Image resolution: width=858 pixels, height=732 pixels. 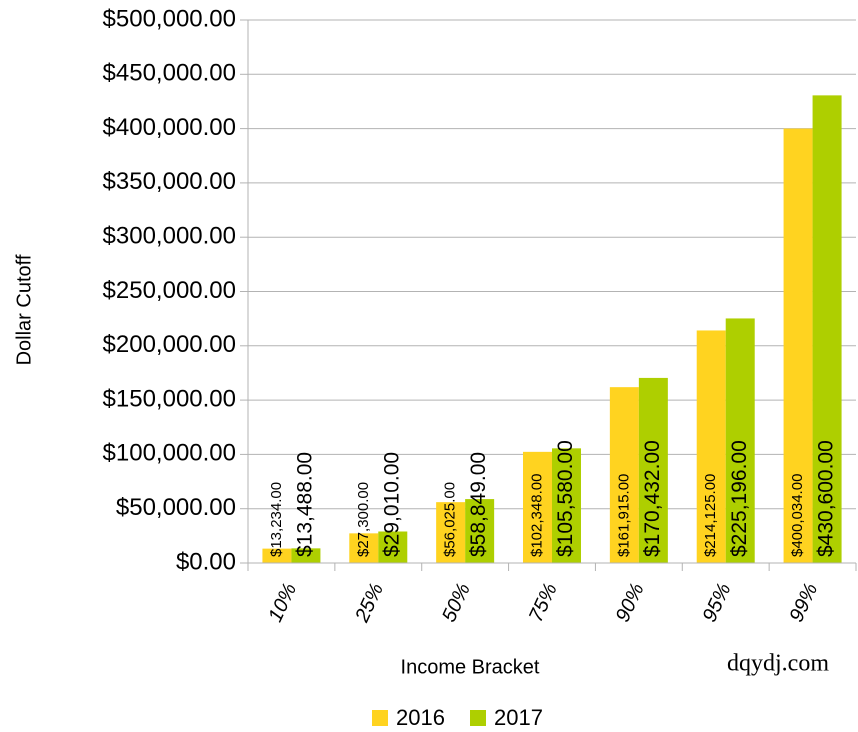 I want to click on data-label: $58,849.00, so click(x=478, y=504).